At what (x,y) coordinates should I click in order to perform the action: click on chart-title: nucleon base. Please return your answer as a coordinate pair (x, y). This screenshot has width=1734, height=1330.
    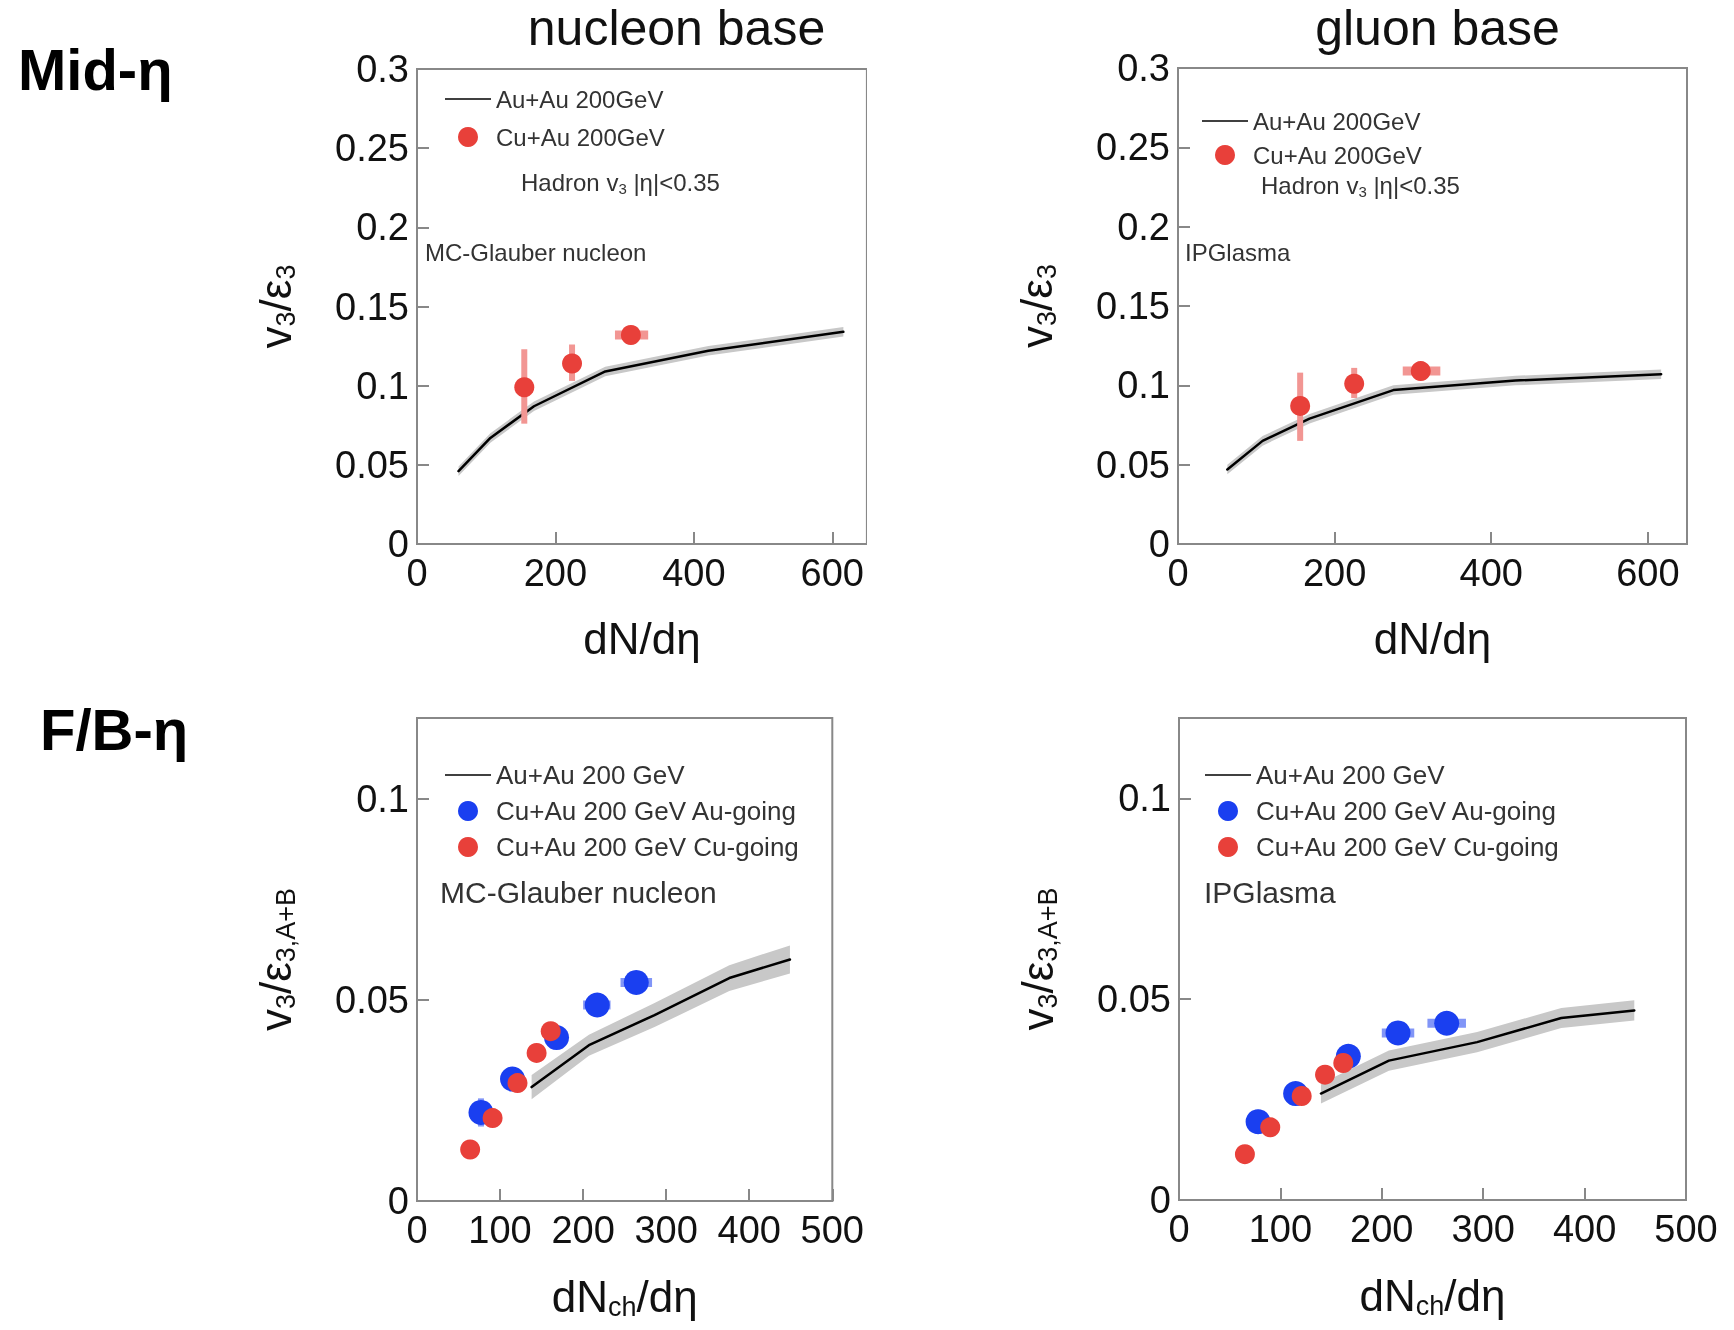
    Looking at the image, I should click on (676, 28).